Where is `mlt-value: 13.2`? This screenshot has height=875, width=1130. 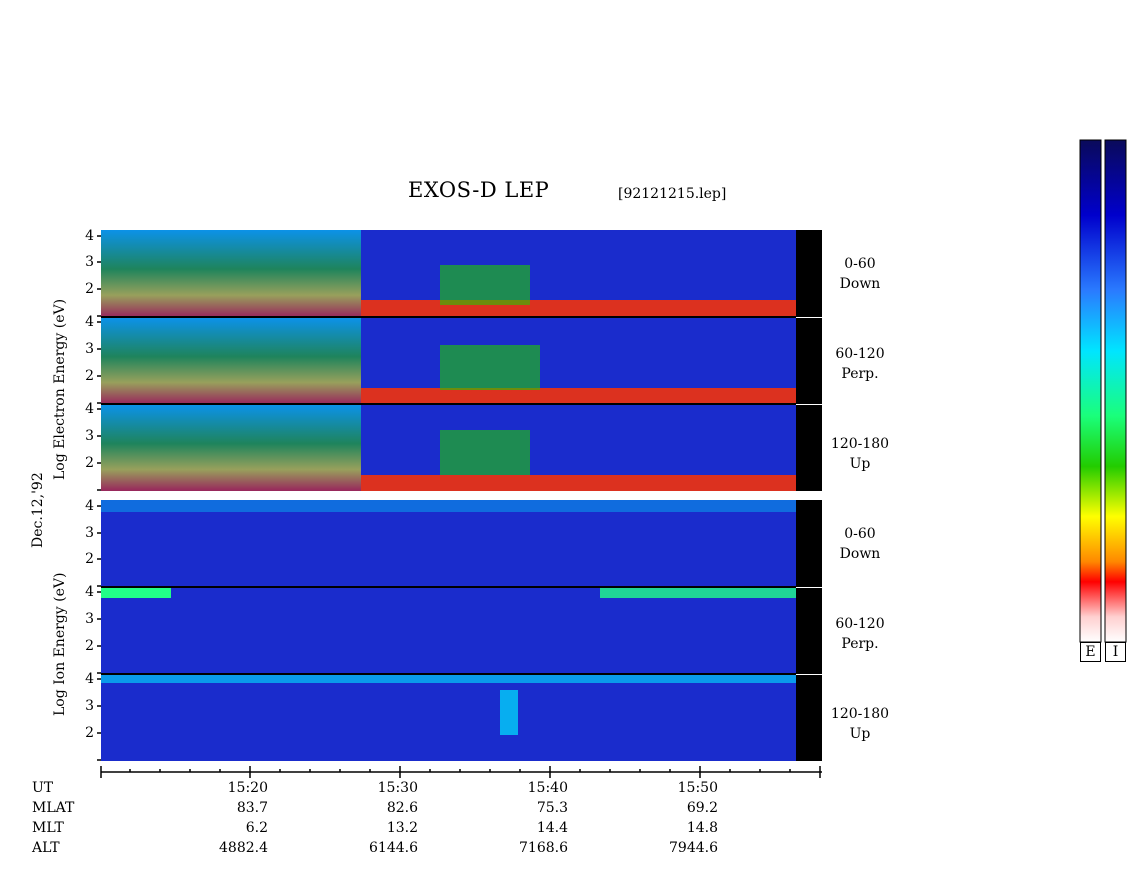 mlt-value: 13.2 is located at coordinates (402, 828).